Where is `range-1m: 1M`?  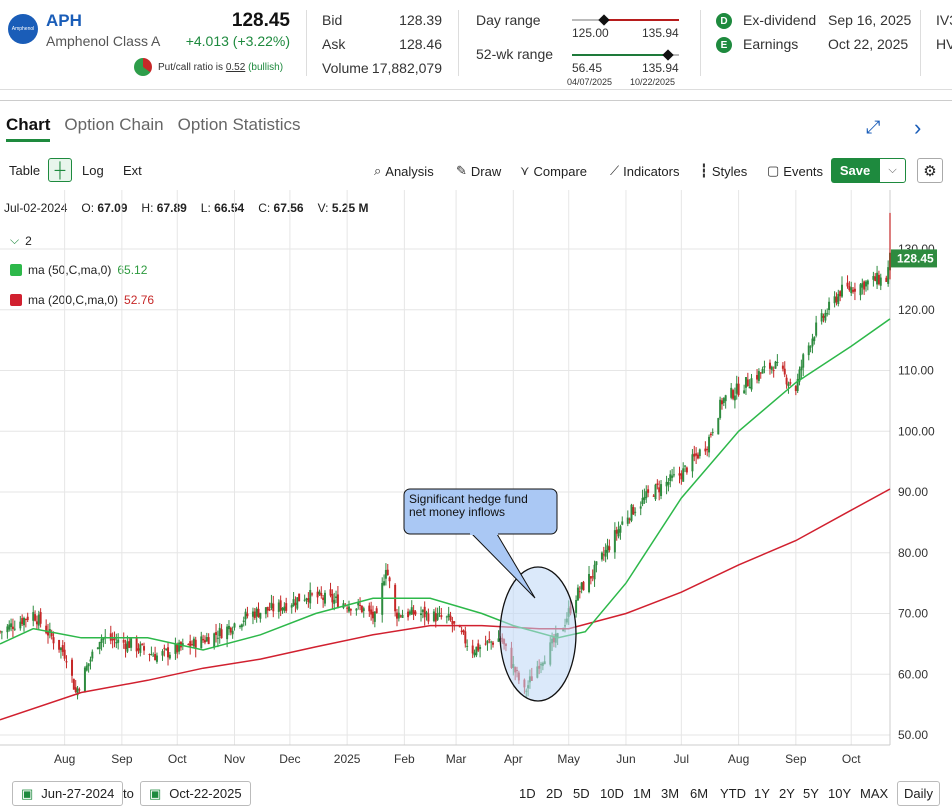 range-1m: 1M is located at coordinates (642, 793).